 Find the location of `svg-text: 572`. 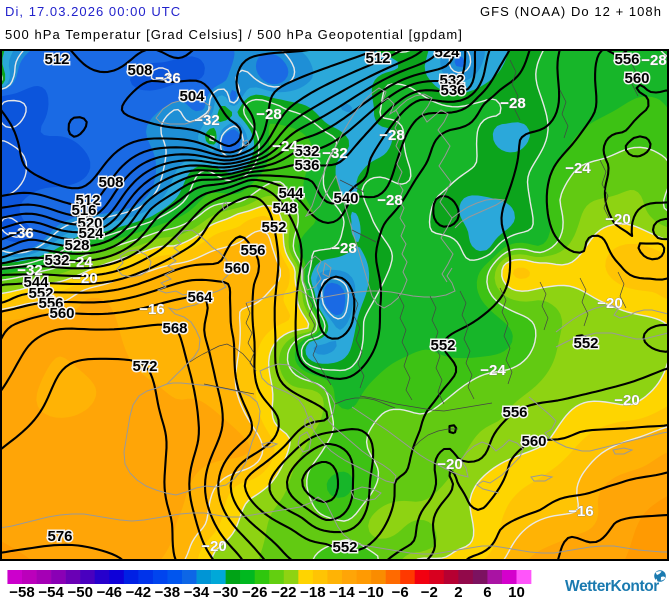

svg-text: 572 is located at coordinates (144, 366).